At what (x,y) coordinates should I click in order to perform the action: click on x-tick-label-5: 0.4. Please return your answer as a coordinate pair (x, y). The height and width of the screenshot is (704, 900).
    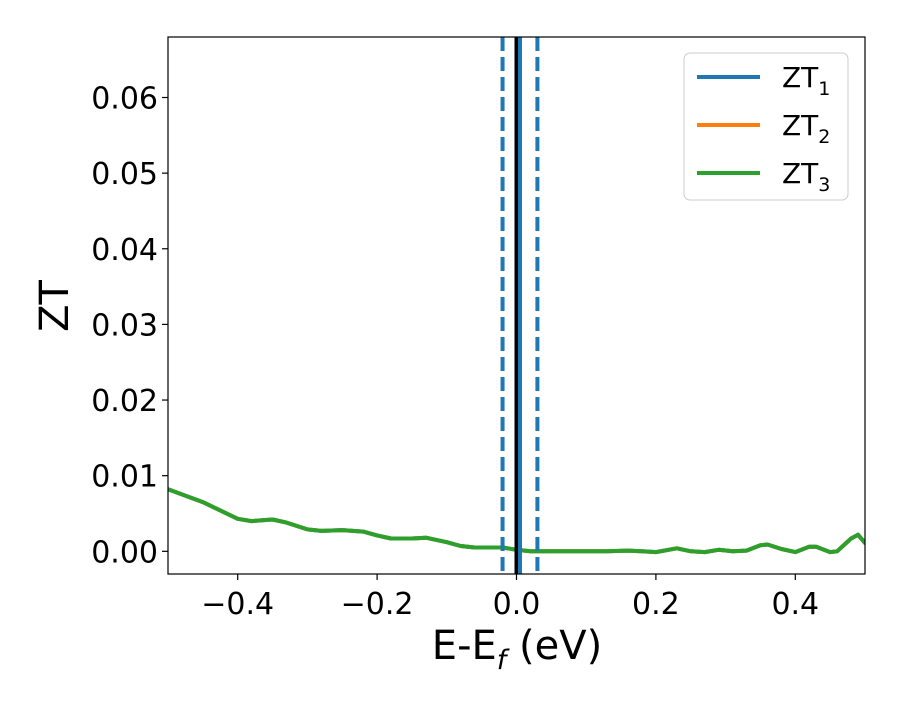
    Looking at the image, I should click on (795, 604).